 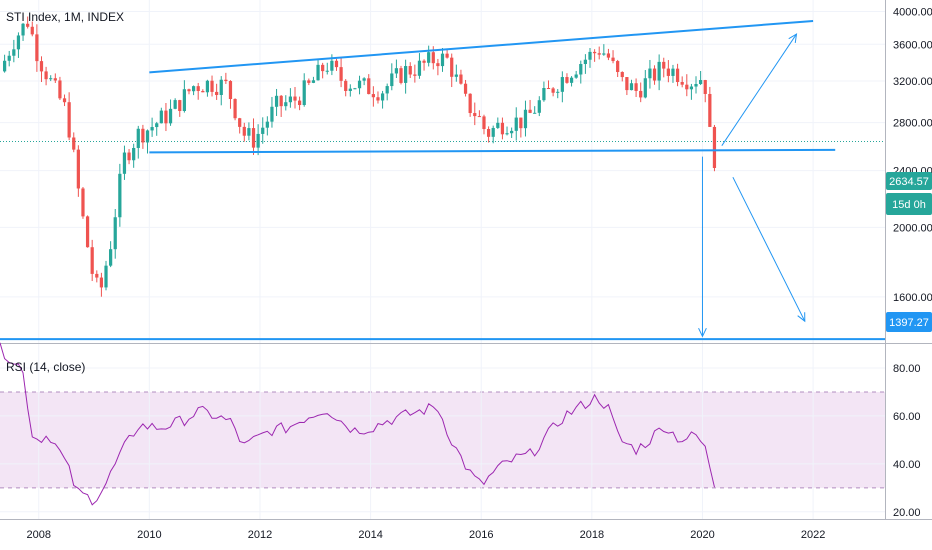 I want to click on last-price-label: 2634.57, so click(x=909, y=182).